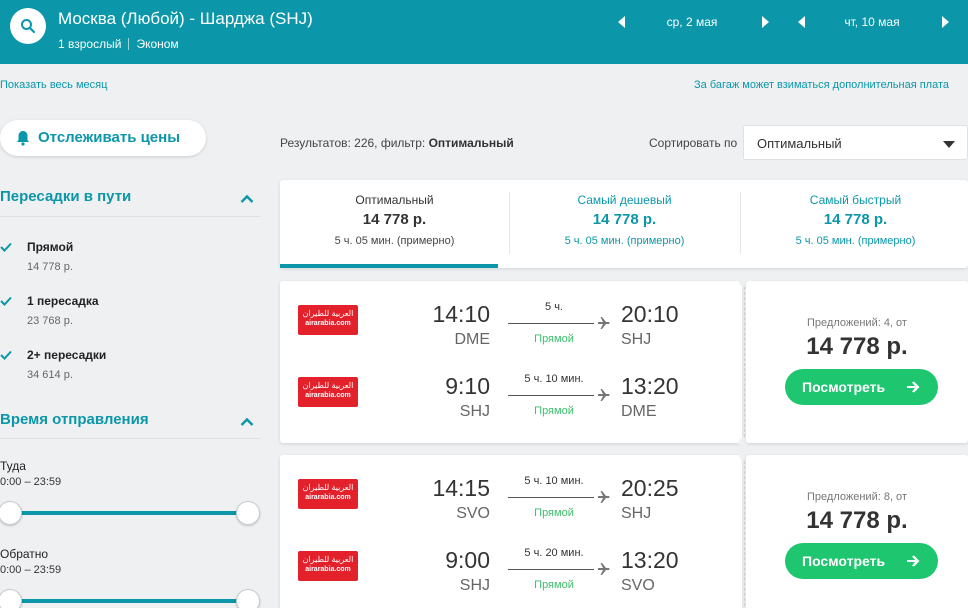 This screenshot has height=608, width=968. I want to click on ticket-price: 14 778 р., so click(857, 346).